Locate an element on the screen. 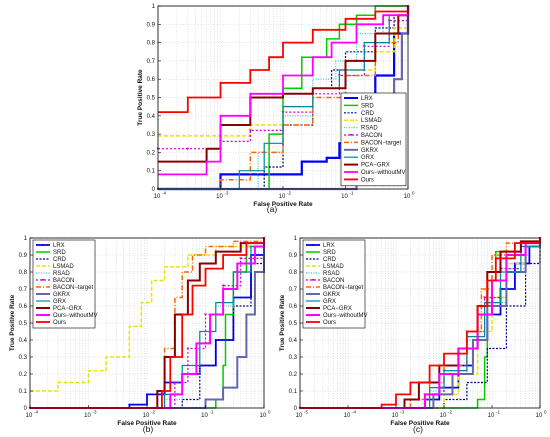  y-tick-label: 0.3 is located at coordinates (151, 135).